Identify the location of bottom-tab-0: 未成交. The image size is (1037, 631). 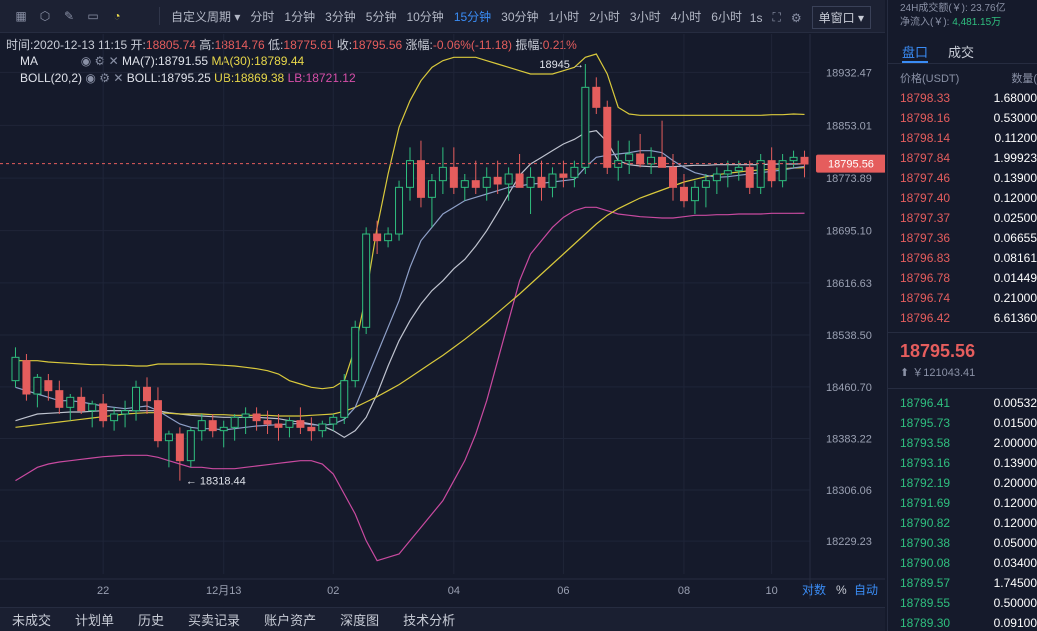
(32, 620).